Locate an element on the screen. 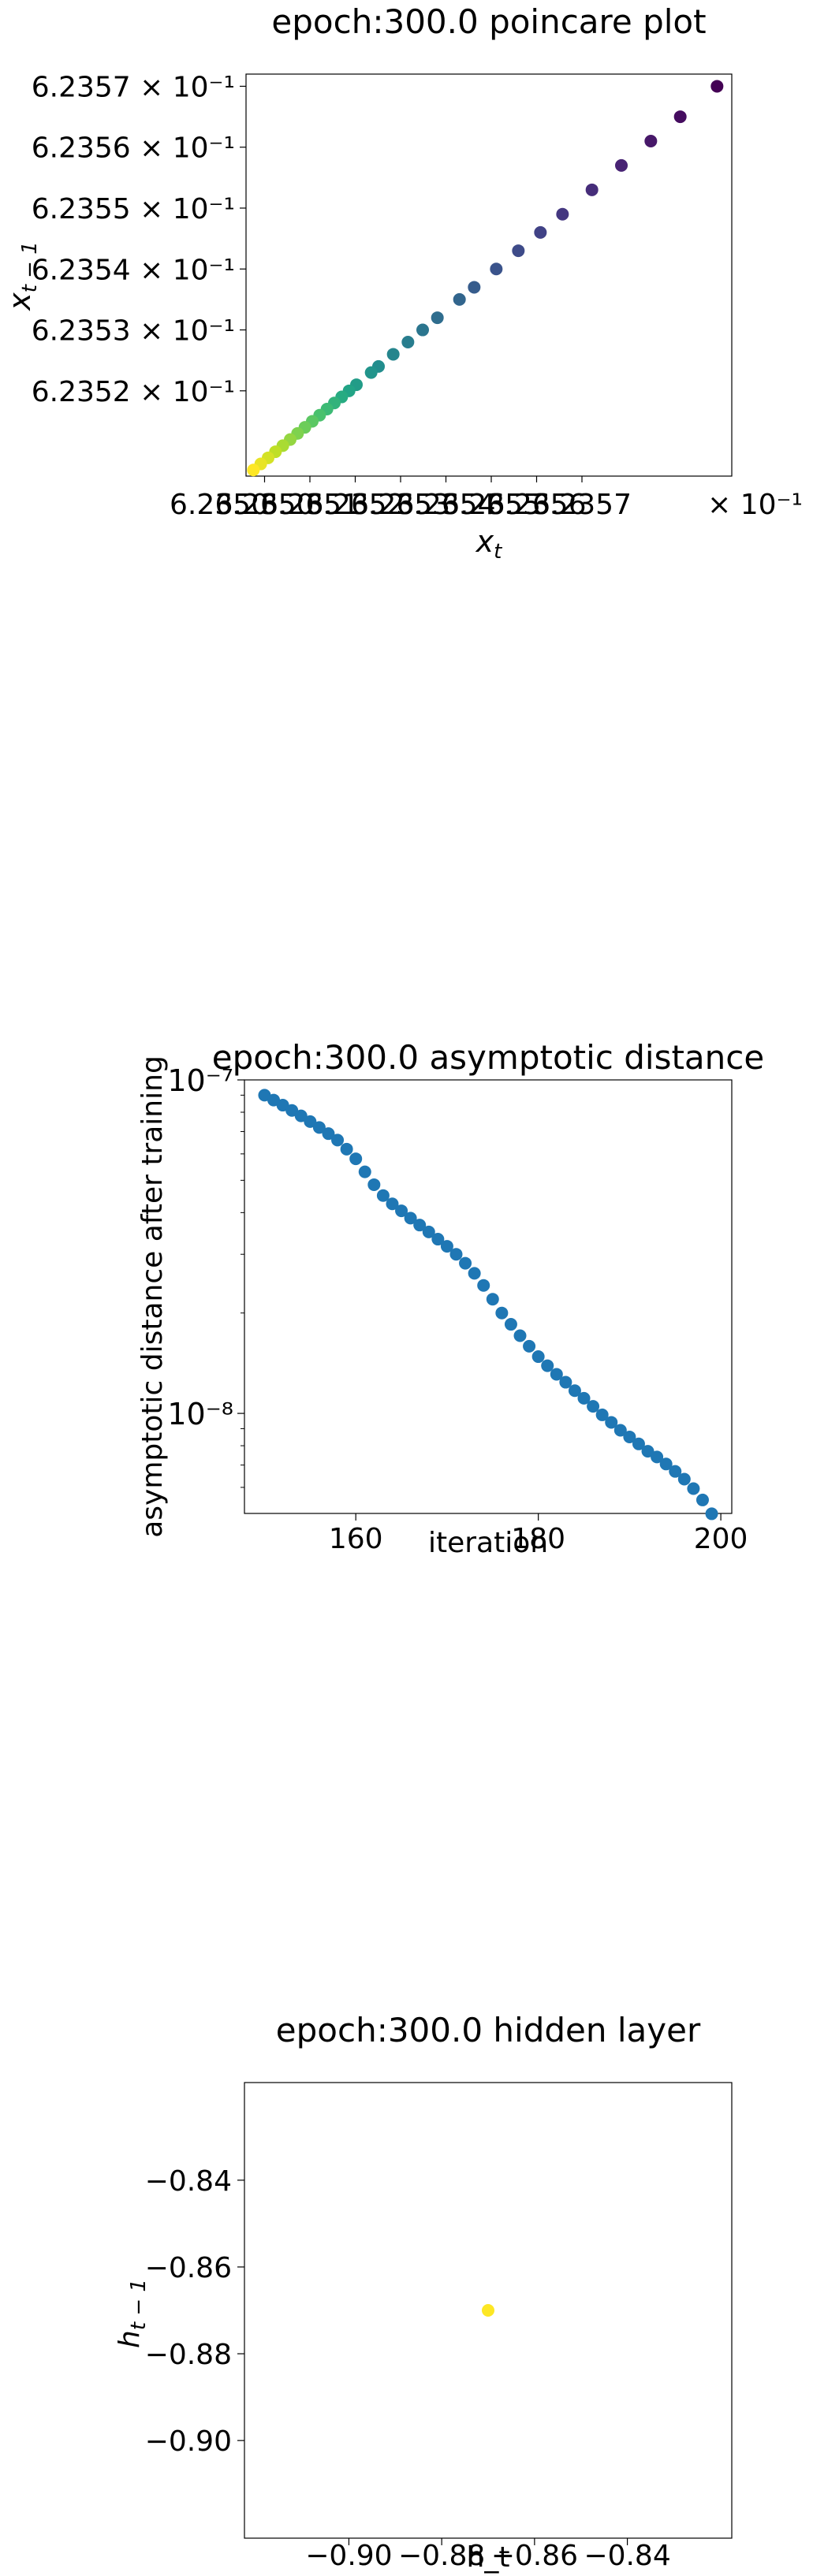 The height and width of the screenshot is (2576, 813). y-axis-label: xt − 1 is located at coordinates (22, 276).